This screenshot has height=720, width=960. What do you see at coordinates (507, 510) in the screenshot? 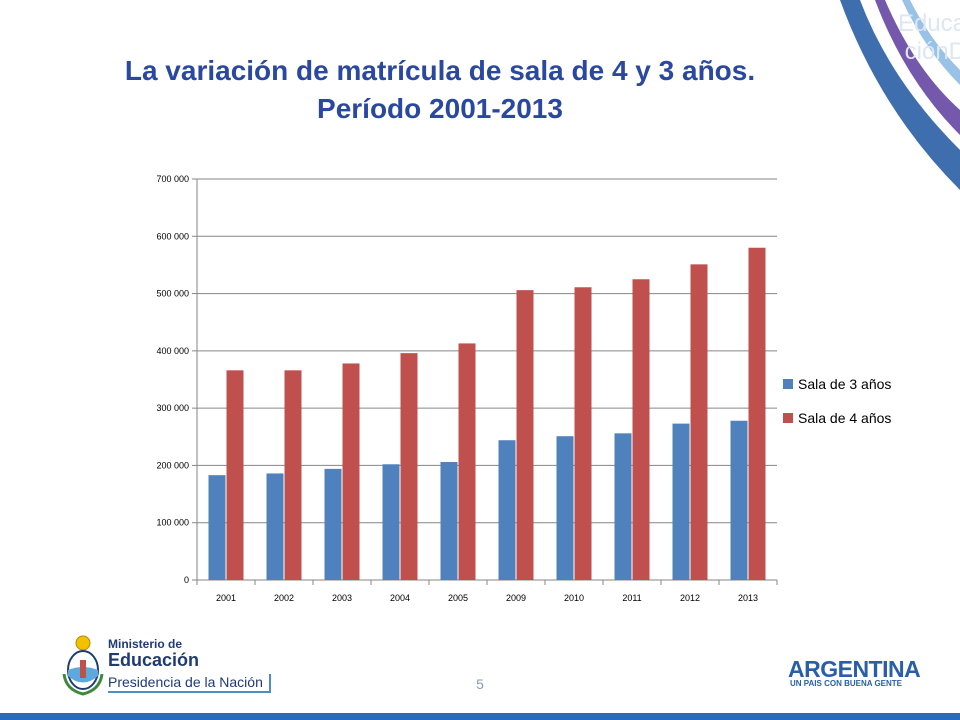
I see `bar-sala-de-3-anos-2009` at bounding box center [507, 510].